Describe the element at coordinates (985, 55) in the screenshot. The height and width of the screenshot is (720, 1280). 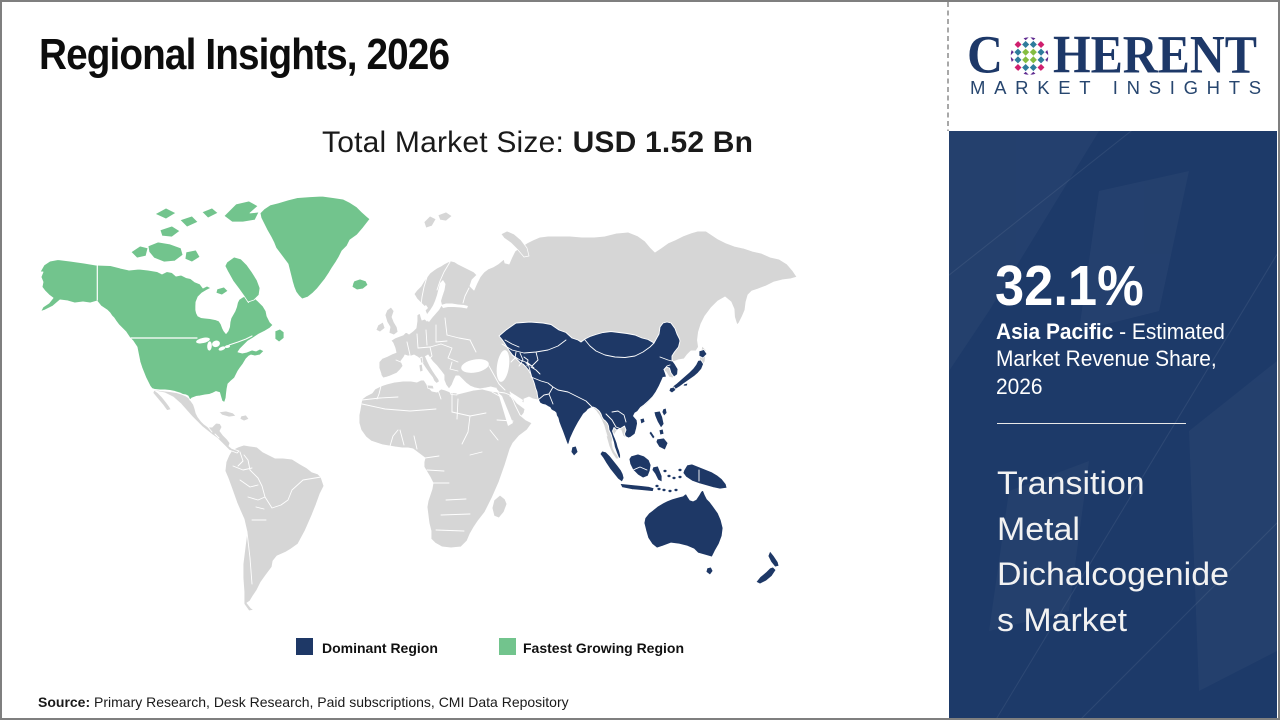
I see `svg-text: C` at that location.